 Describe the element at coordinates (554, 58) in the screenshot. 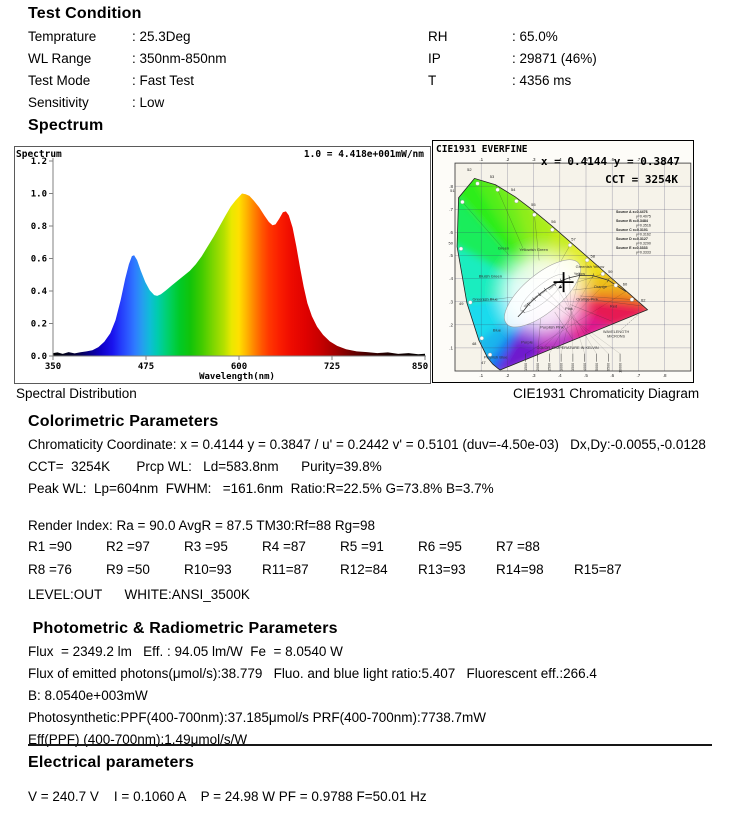

I see `condition-value: : 29871 (46%)` at that location.